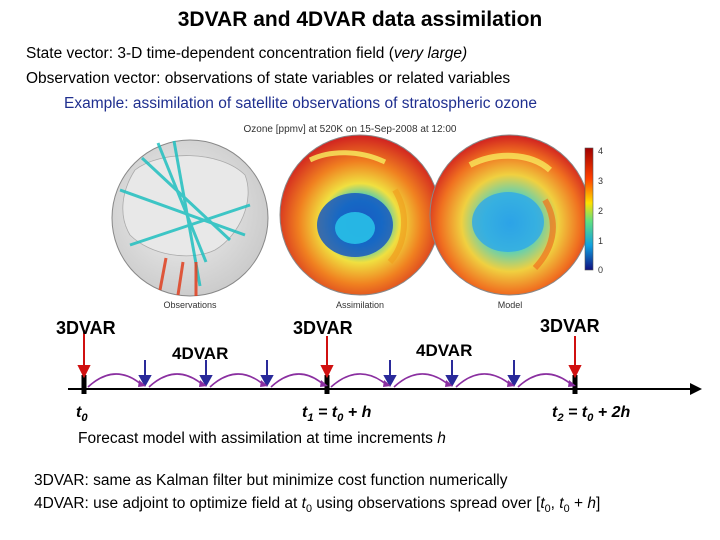  What do you see at coordinates (510, 305) in the screenshot?
I see `caption-model: Model` at bounding box center [510, 305].